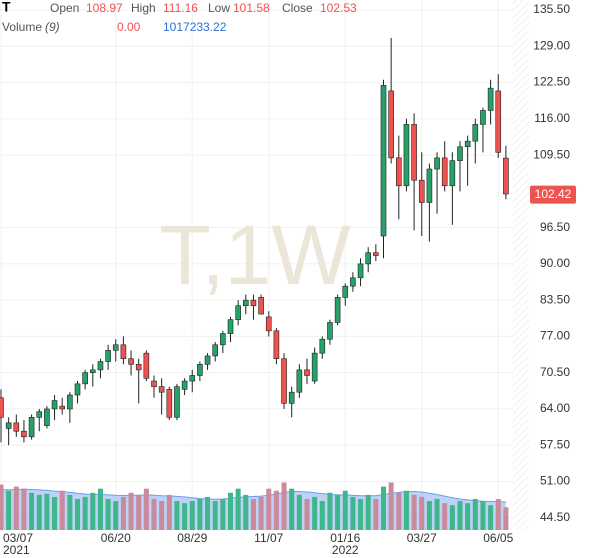 This screenshot has width=600, height=558. Describe the element at coordinates (297, 8) in the screenshot. I see `legend-label: Close` at that location.